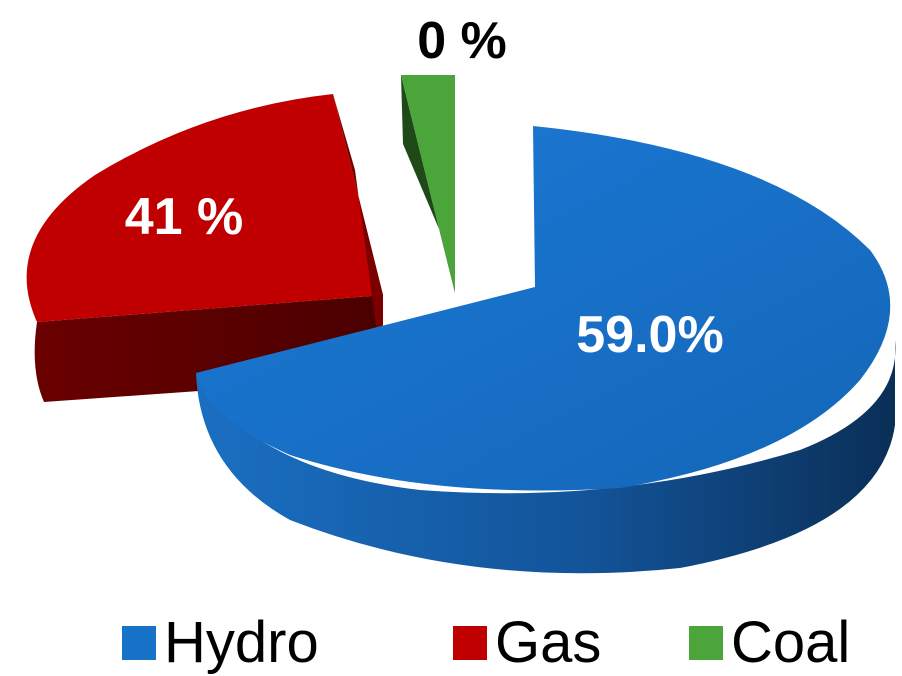 This screenshot has height=676, width=902. I want to click on legend-item-gas: Gas, so click(527, 643).